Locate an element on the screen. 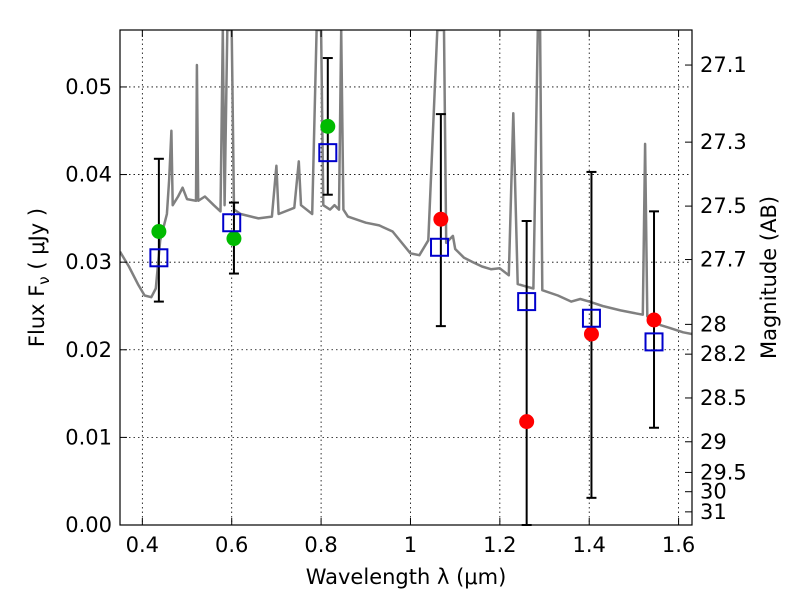 This screenshot has height=600, width=800. y-tick-label: 0.05 is located at coordinates (88, 87).